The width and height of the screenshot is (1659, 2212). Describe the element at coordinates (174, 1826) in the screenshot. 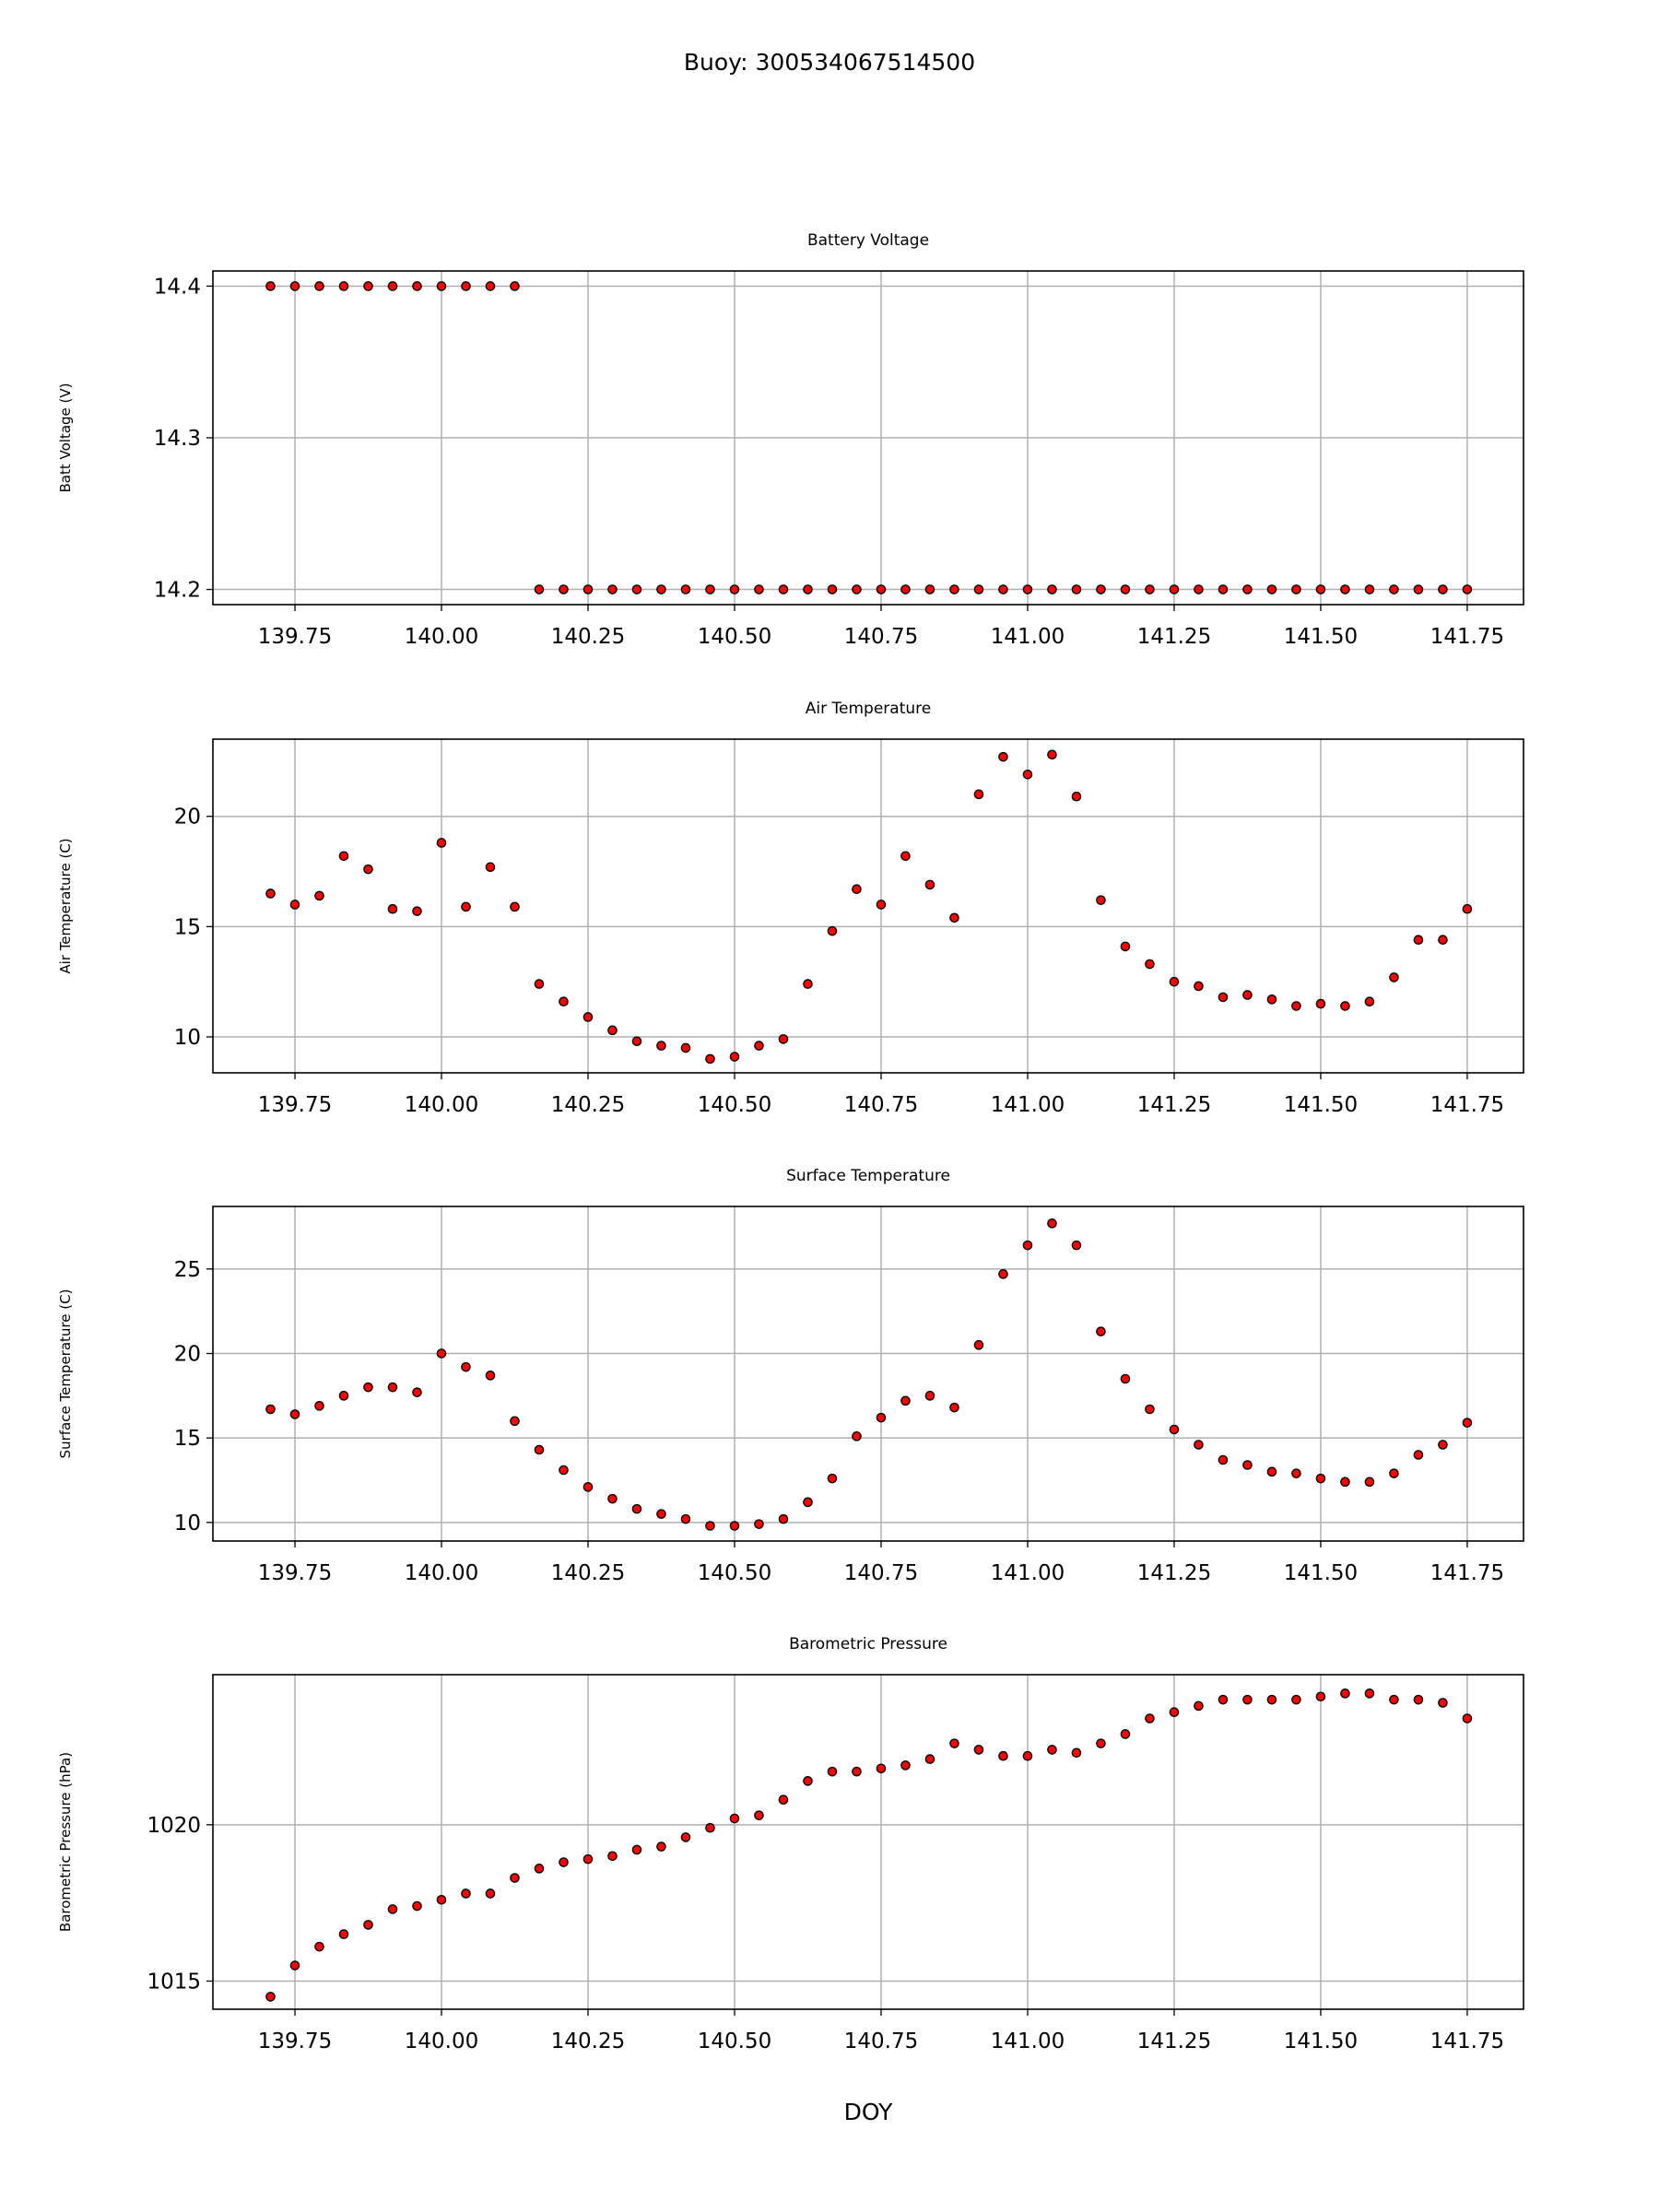

I see `y-tick-label: 1020` at that location.